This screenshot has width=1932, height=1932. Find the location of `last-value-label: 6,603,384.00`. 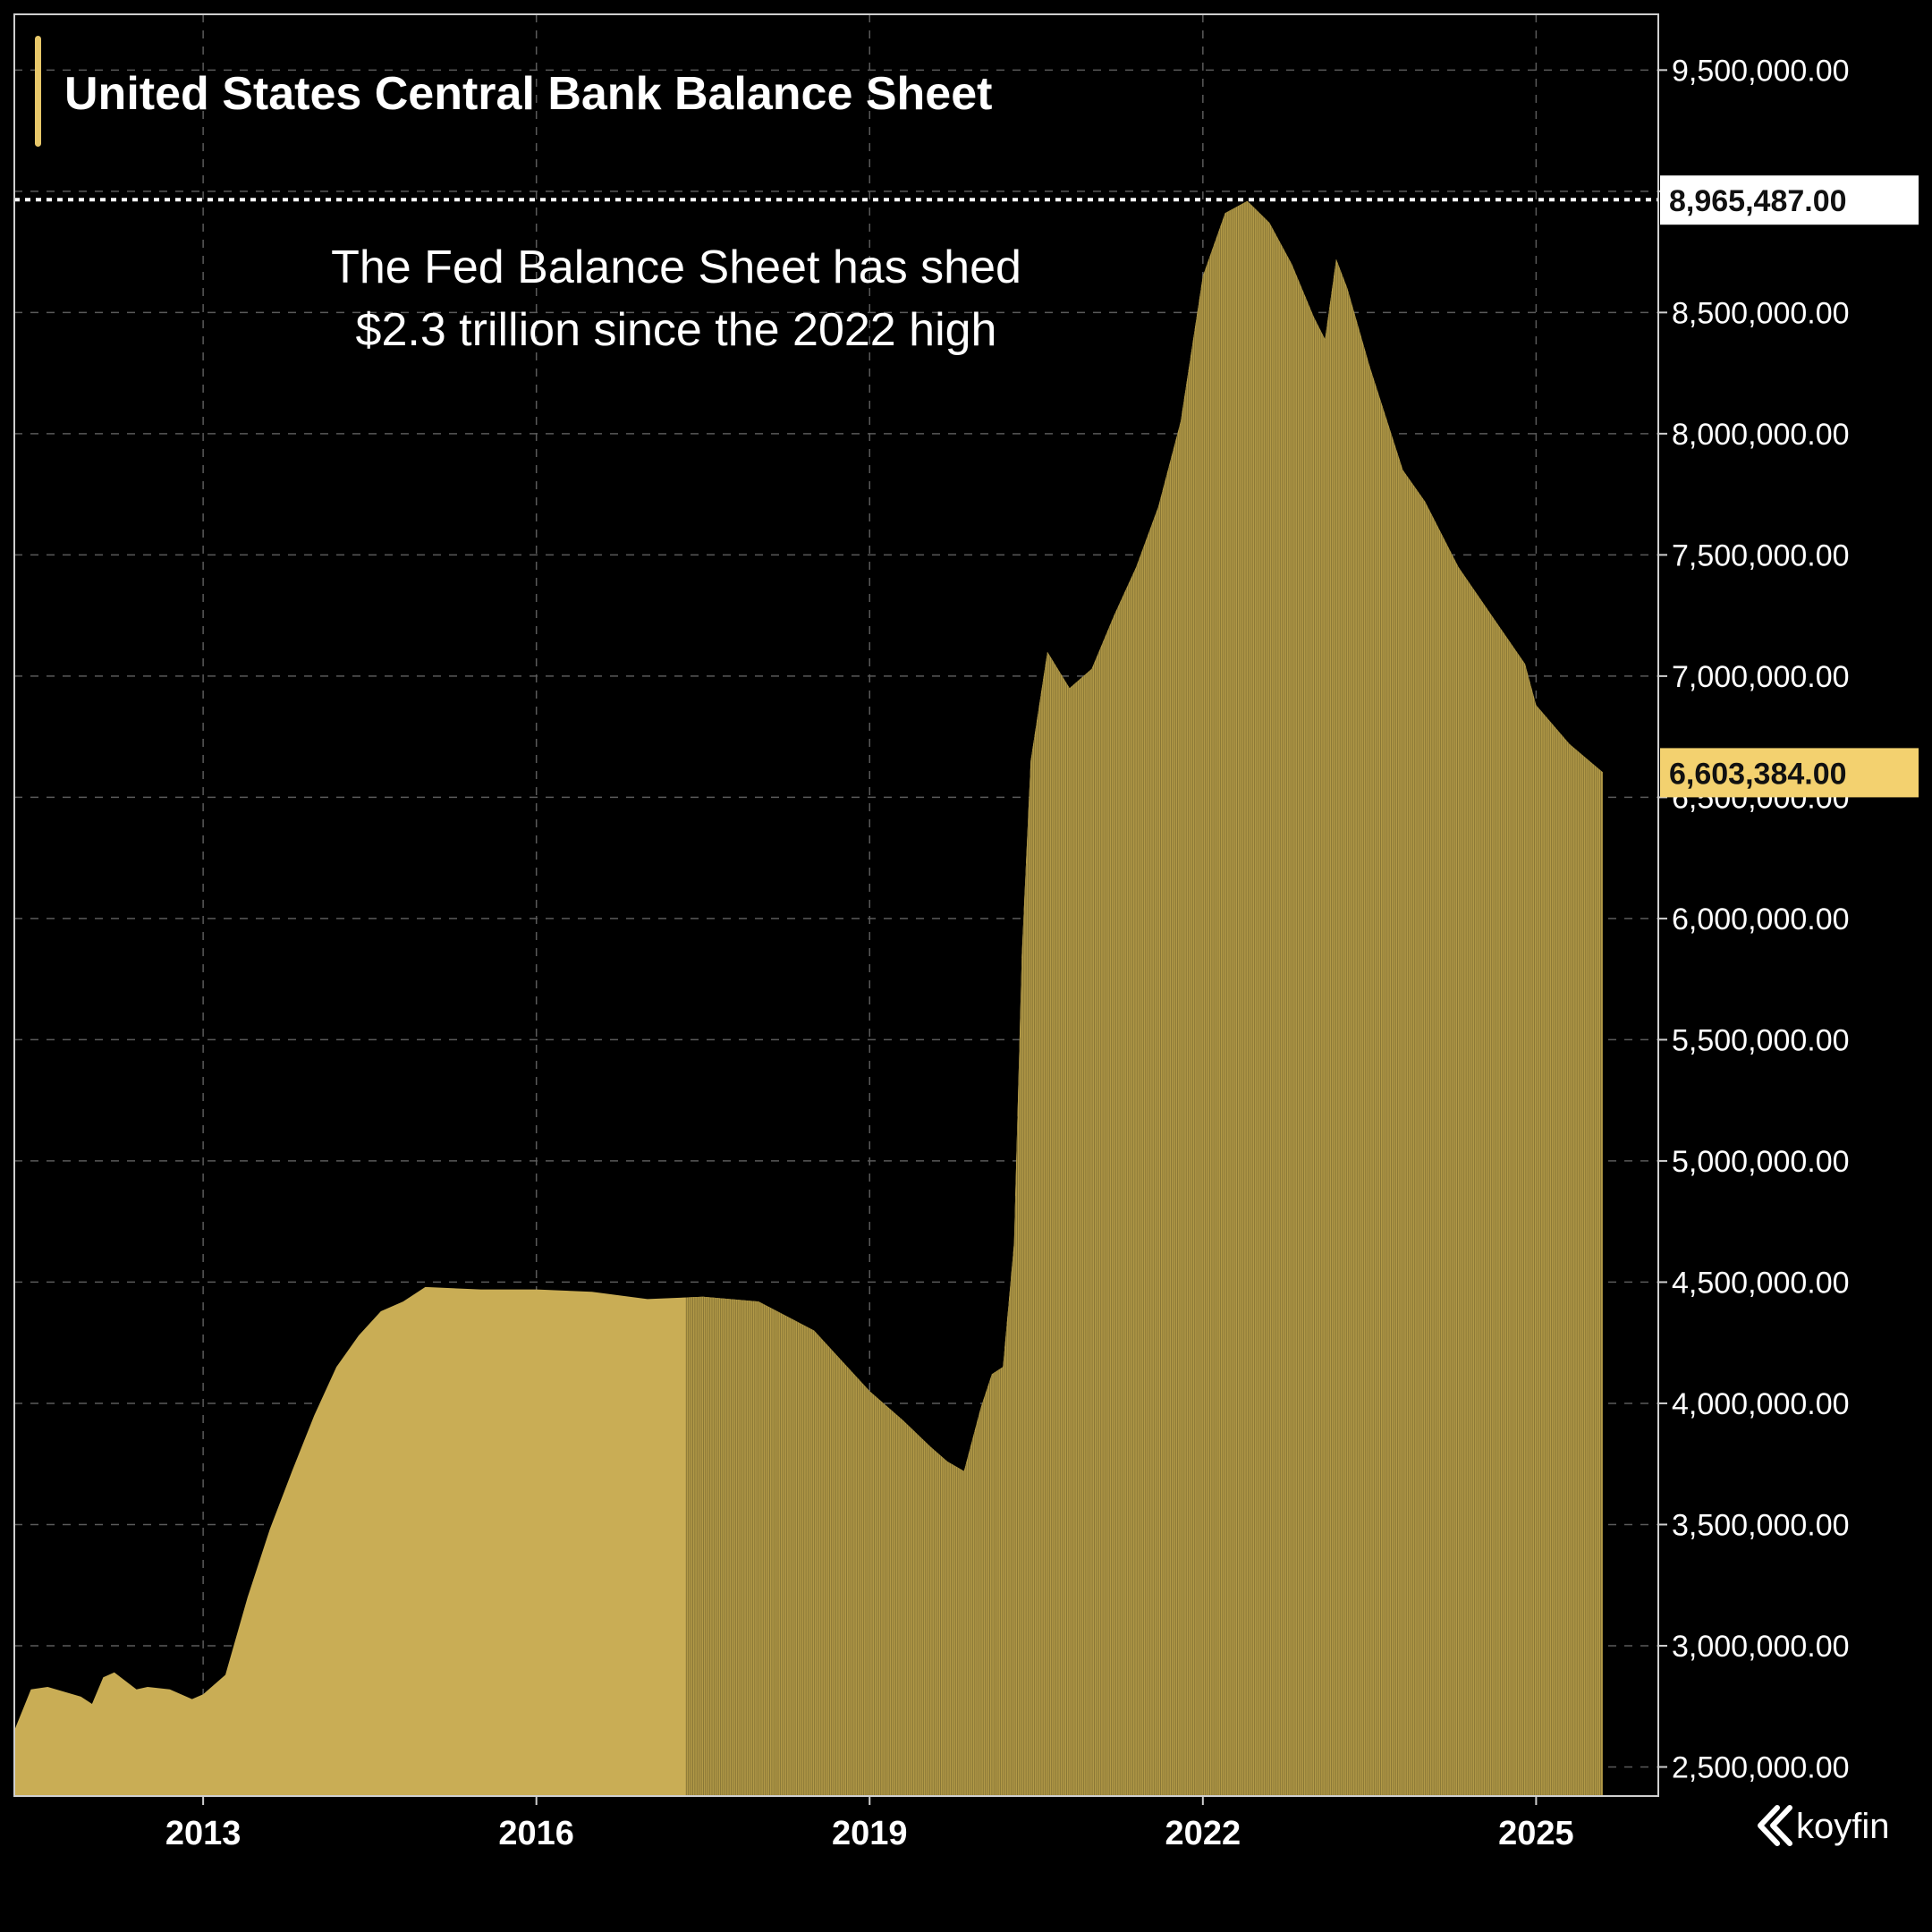

last-value-label: 6,603,384.00 is located at coordinates (1758, 774).